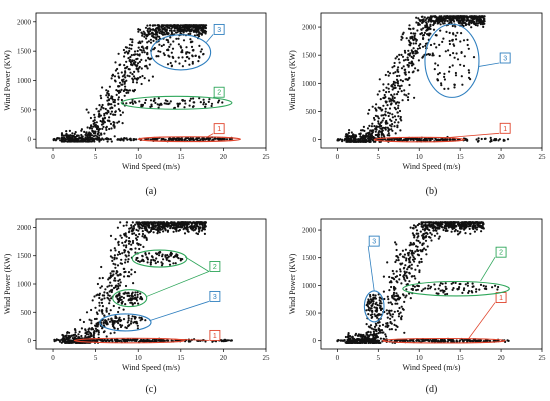 This screenshot has height=401, width=550. What do you see at coordinates (505, 129) in the screenshot?
I see `region-1-badge-label: 1` at bounding box center [505, 129].